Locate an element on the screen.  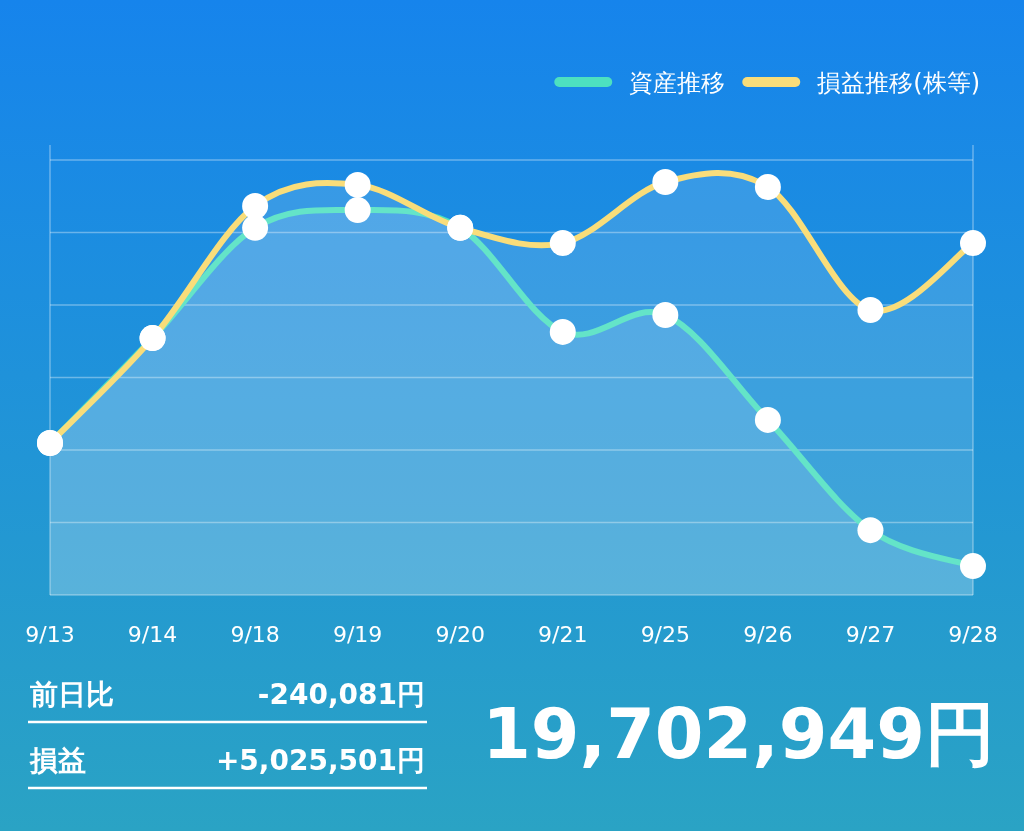
x-tick-label: 9/27 is located at coordinates (870, 634).